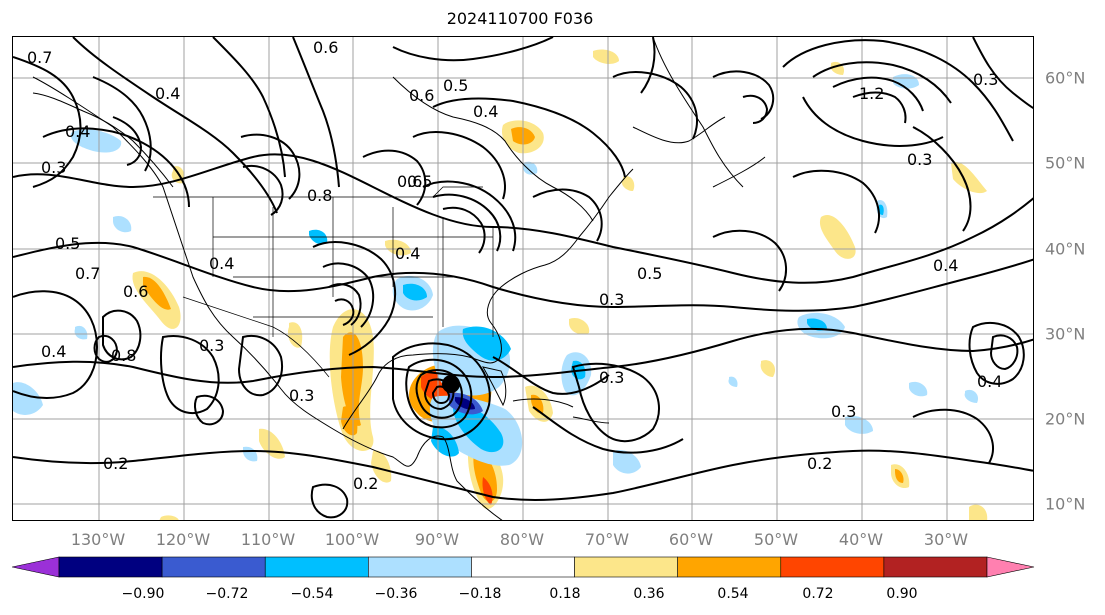  What do you see at coordinates (1065, 334) in the screenshot?
I see `lat-label: 30°N` at bounding box center [1065, 334].